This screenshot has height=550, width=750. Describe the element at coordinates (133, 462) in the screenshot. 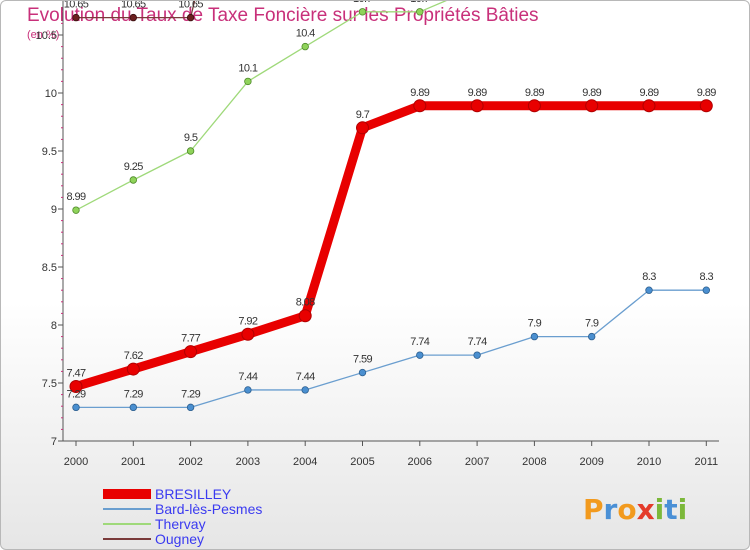

I see `x-tick-label: 2001` at that location.